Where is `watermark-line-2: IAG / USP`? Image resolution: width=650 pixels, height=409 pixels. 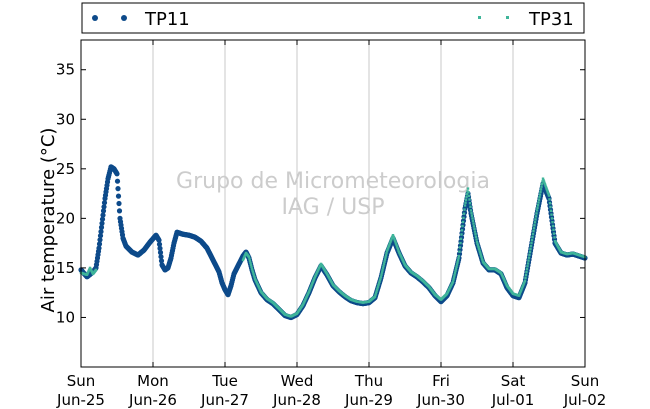
watermark-line-2: IAG / USP is located at coordinates (333, 207).